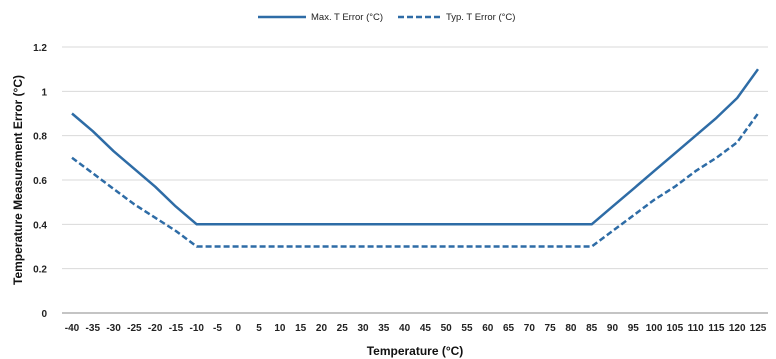  Describe the element at coordinates (40, 225) in the screenshot. I see `y-tick-label: 0.4` at that location.